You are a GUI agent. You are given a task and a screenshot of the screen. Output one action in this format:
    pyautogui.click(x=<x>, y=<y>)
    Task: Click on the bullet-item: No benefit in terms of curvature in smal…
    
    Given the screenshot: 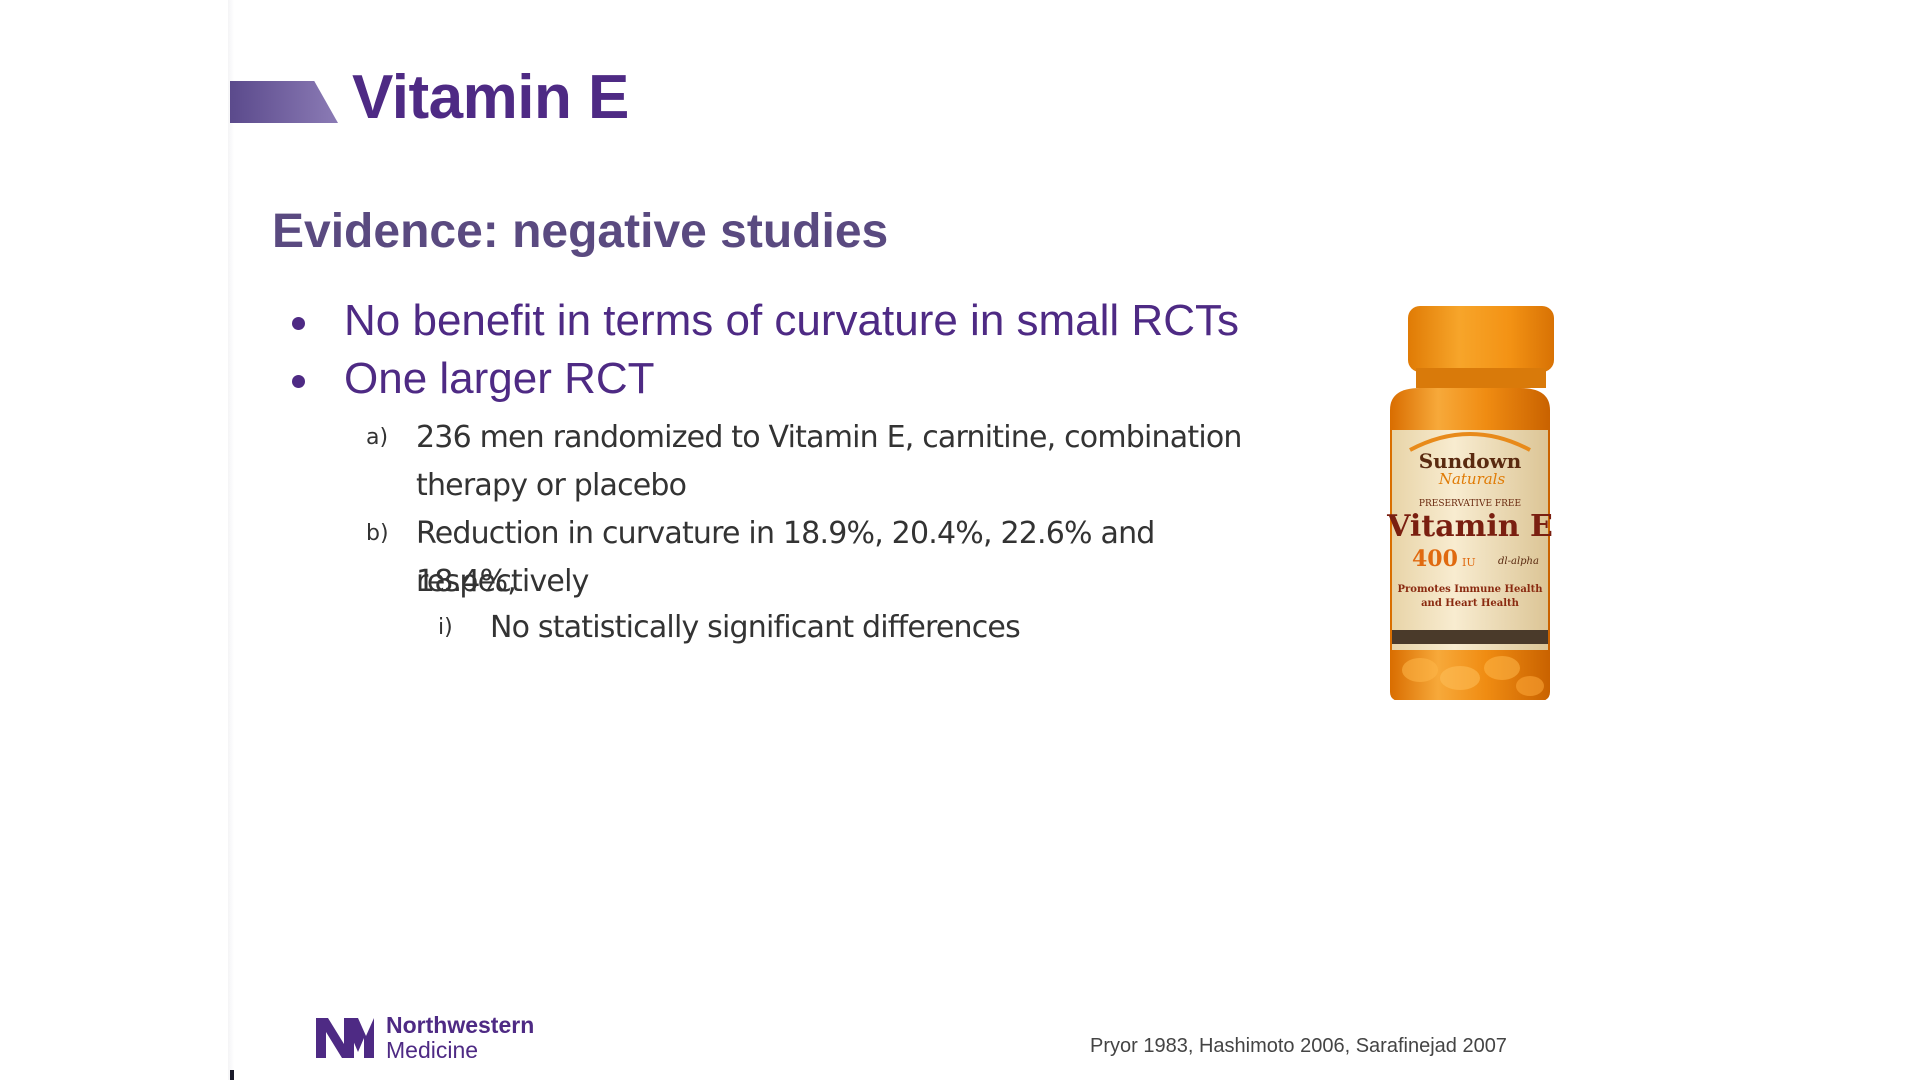 What is the action you would take?
    pyautogui.click(x=764, y=321)
    